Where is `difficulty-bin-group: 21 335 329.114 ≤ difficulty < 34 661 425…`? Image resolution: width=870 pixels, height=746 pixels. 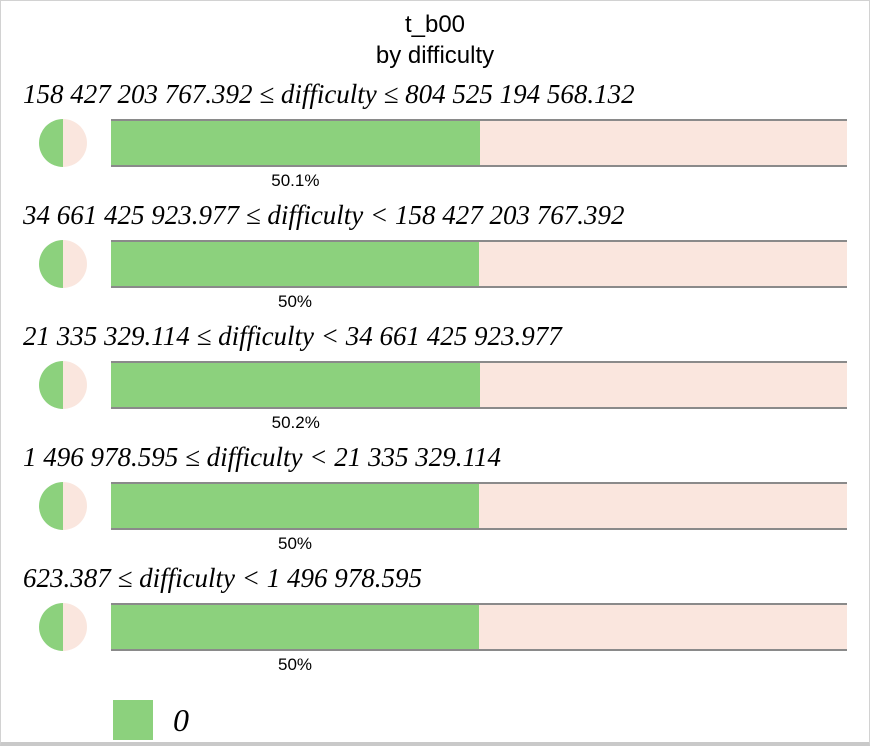
difficulty-bin-group: 21 335 329.114 ≤ difficulty < 34 661 425… is located at coordinates (435, 376).